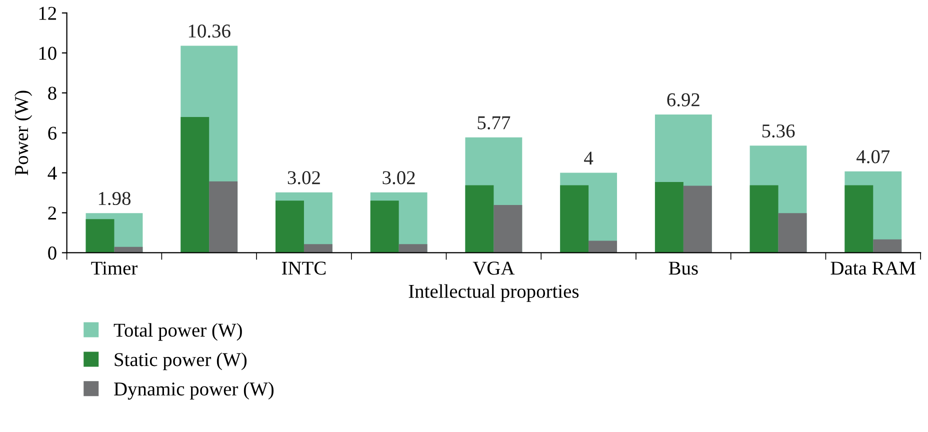 The height and width of the screenshot is (432, 928). What do you see at coordinates (778, 131) in the screenshot?
I see `data-label: 5.36` at bounding box center [778, 131].